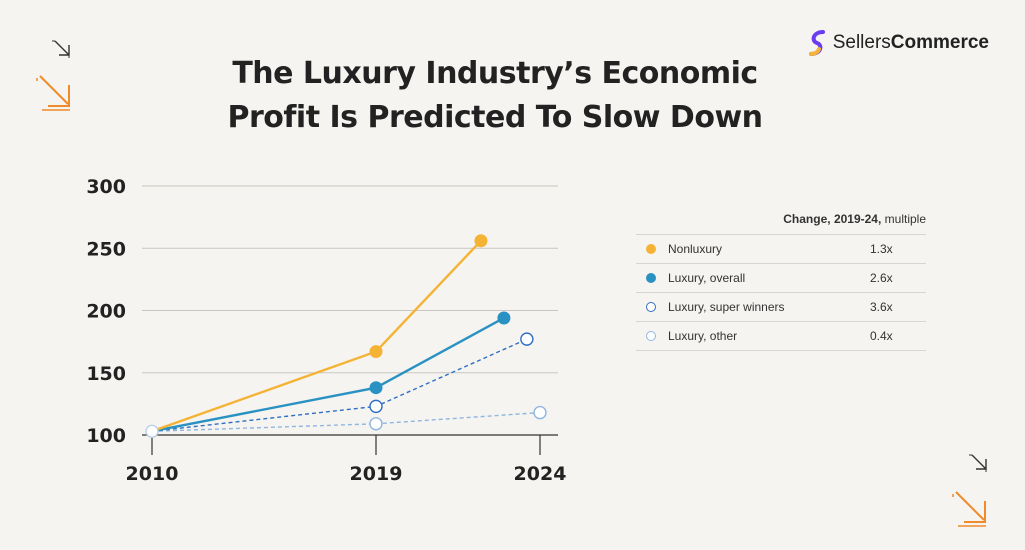 This screenshot has width=1025, height=550. What do you see at coordinates (707, 278) in the screenshot?
I see `row-label: Luxury, overall` at bounding box center [707, 278].